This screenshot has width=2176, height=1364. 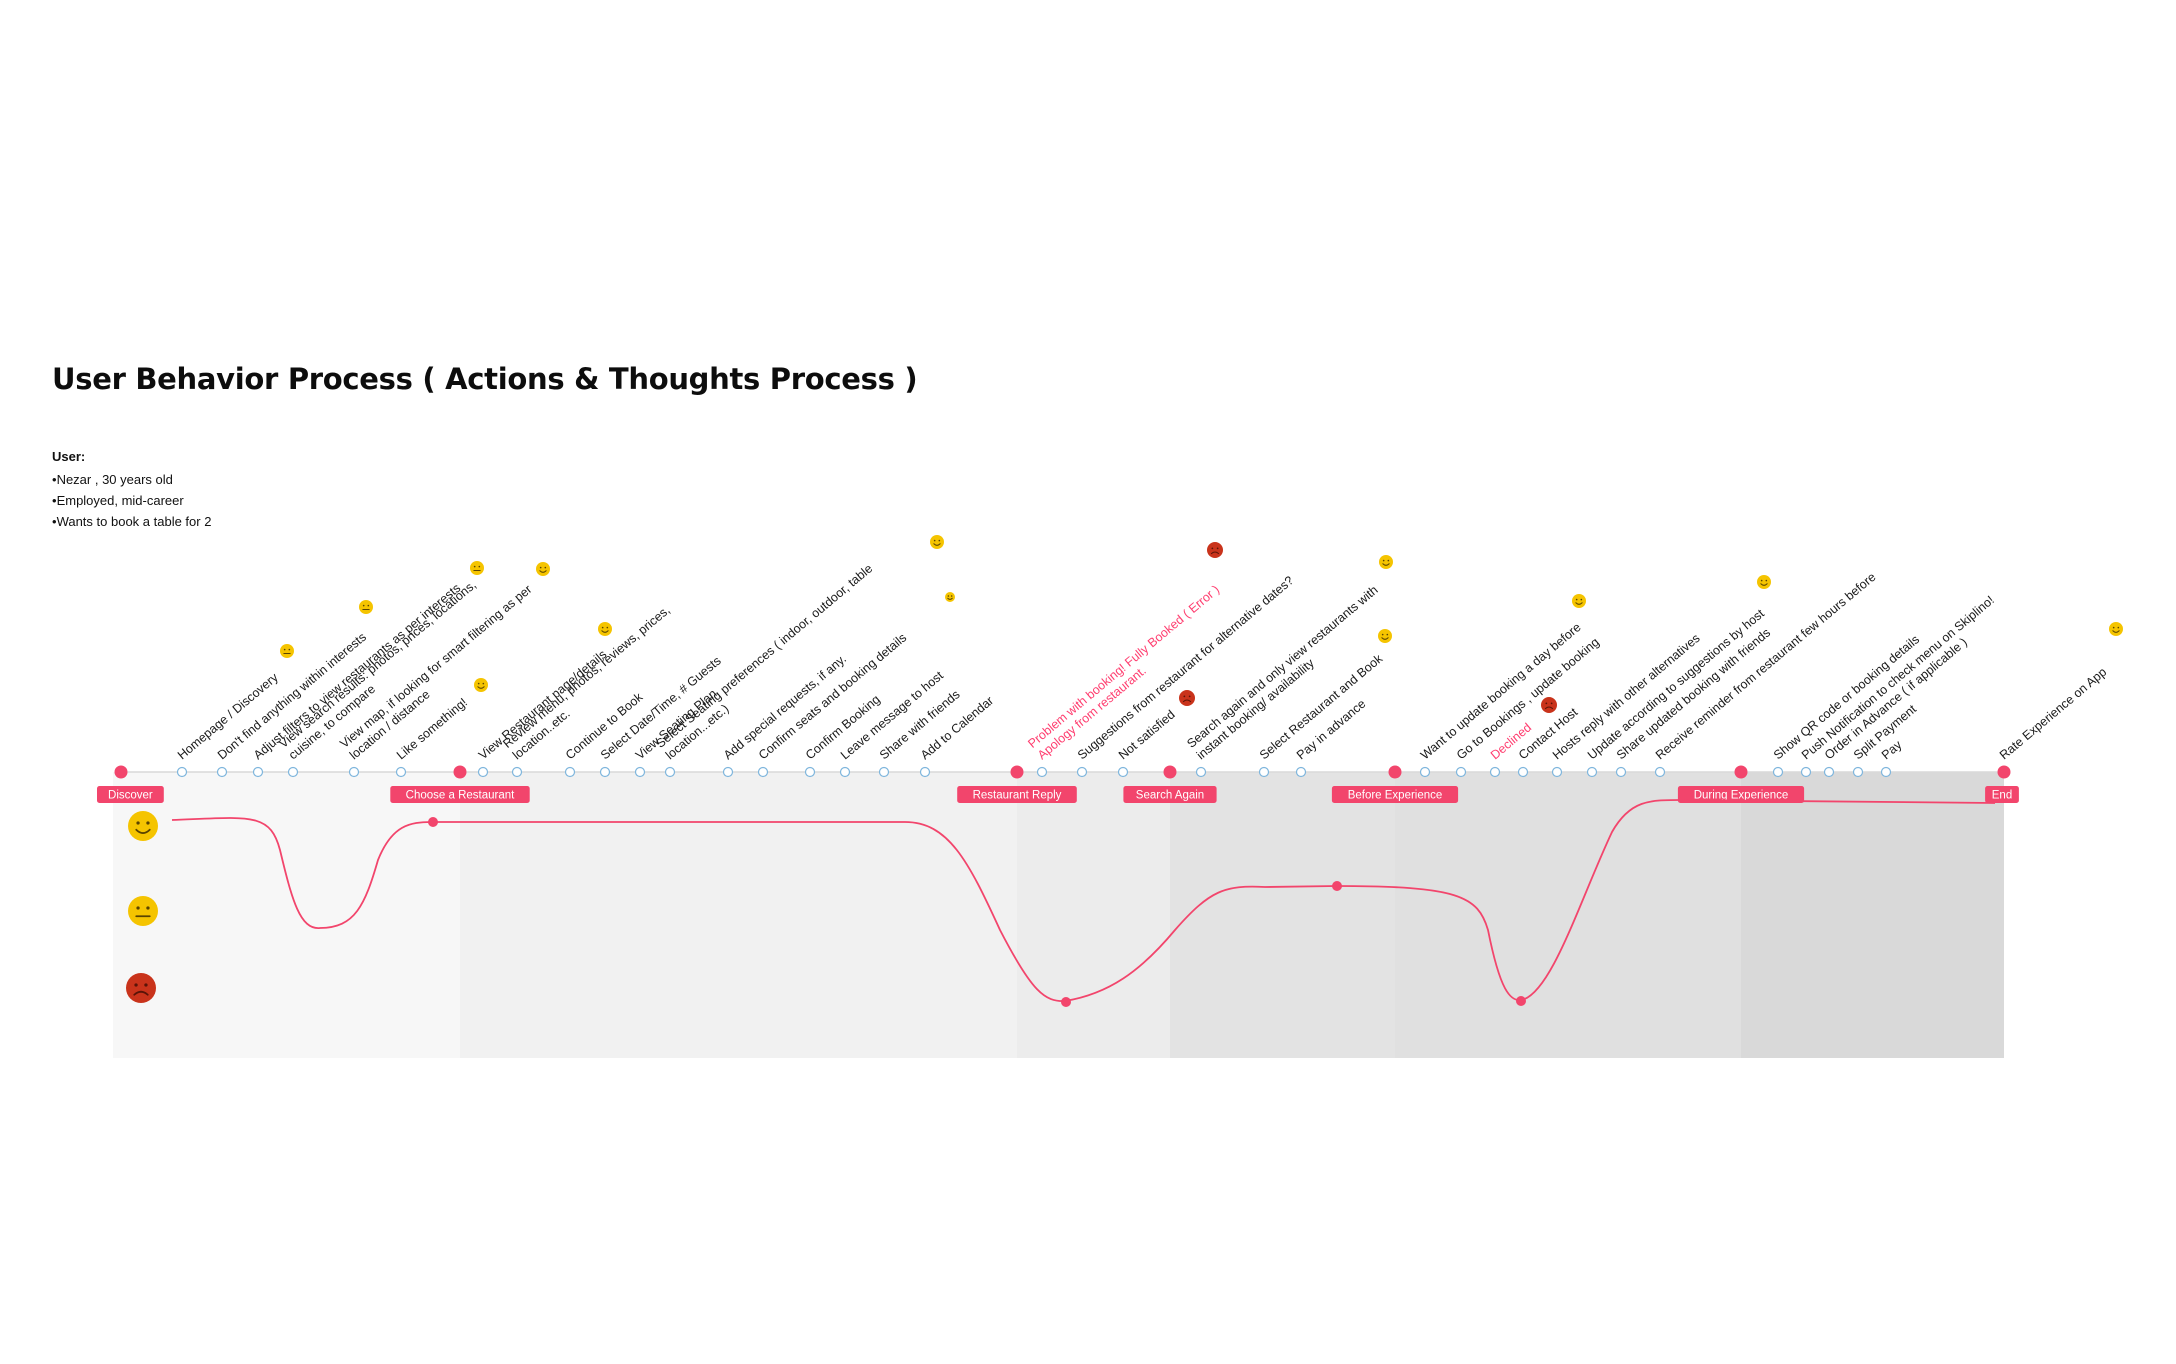 What do you see at coordinates (132, 521) in the screenshot?
I see `user-trait: Wants to book a table for 2` at bounding box center [132, 521].